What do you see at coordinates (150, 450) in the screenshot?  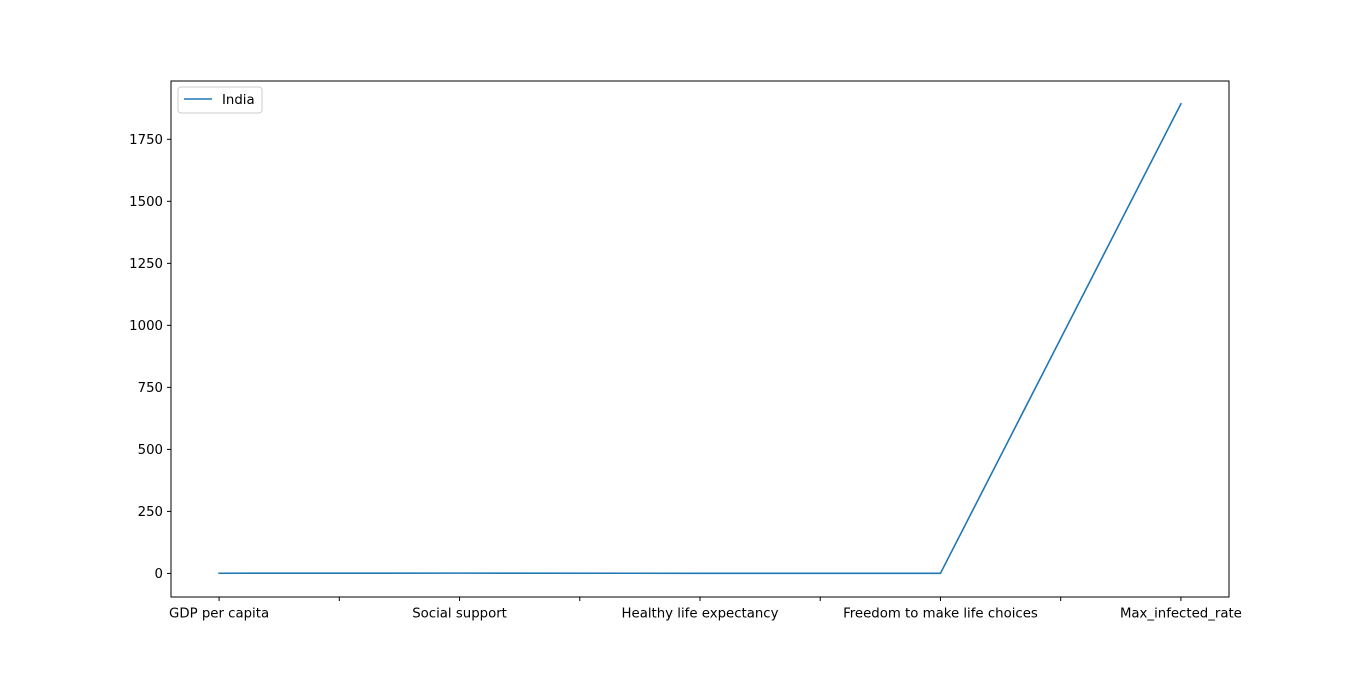 I see `y-tick-label-2: 500` at bounding box center [150, 450].